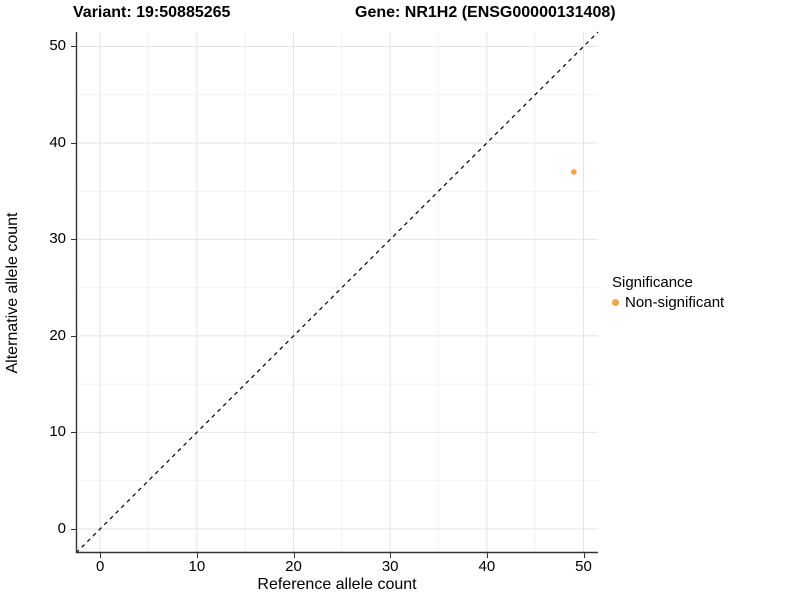 This screenshot has height=600, width=800. I want to click on y-tick-label: 10, so click(57, 432).